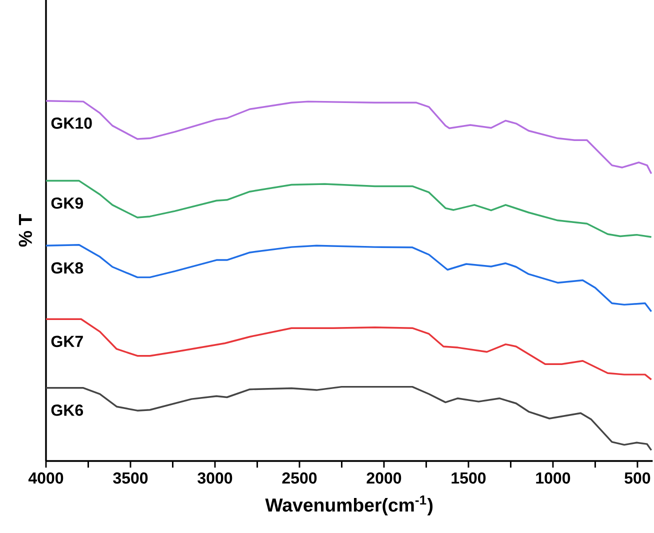  I want to click on series-label: GK8, so click(67, 268).